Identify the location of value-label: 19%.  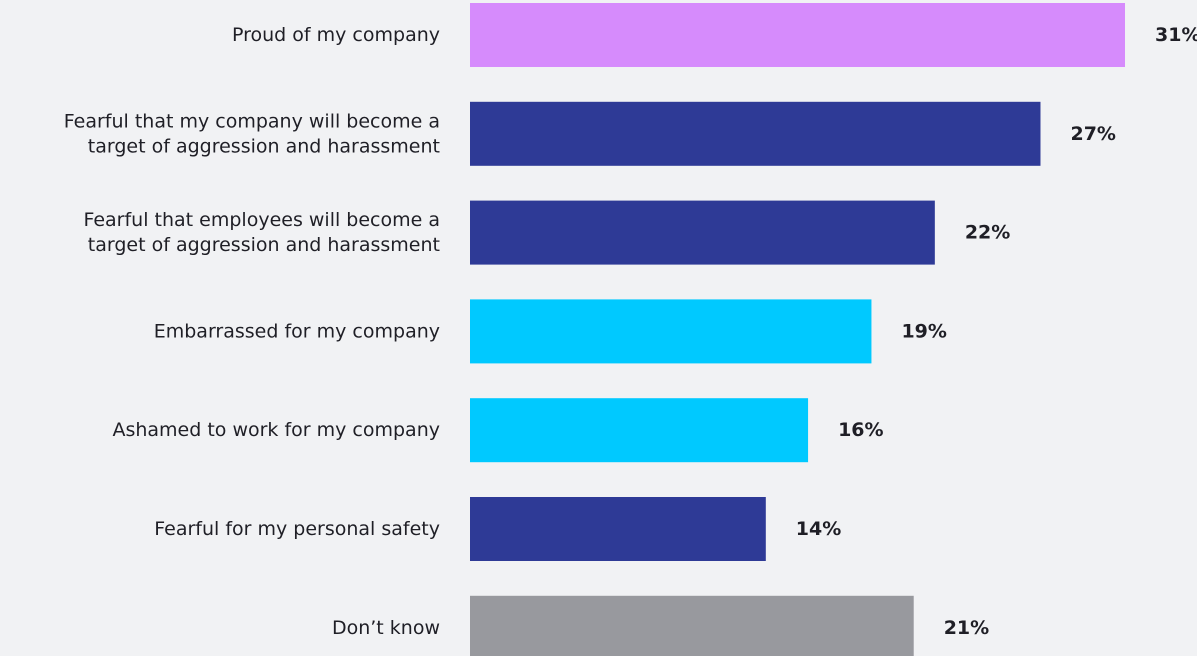
(923, 331).